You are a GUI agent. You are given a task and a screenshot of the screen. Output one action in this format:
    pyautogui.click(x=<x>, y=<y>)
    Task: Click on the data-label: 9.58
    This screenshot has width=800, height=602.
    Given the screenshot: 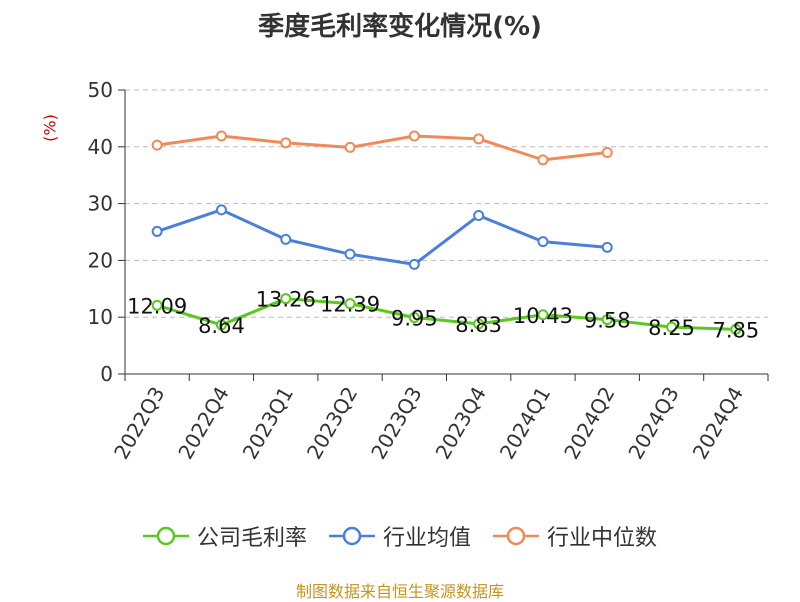 What is the action you would take?
    pyautogui.click(x=607, y=321)
    